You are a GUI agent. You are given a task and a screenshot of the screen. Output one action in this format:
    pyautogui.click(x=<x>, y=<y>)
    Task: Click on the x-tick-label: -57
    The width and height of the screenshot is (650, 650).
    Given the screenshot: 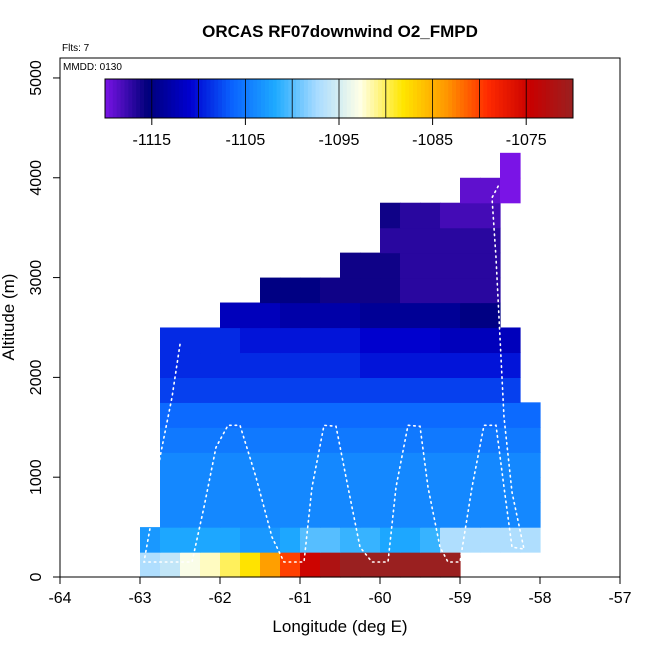 What is the action you would take?
    pyautogui.click(x=619, y=598)
    